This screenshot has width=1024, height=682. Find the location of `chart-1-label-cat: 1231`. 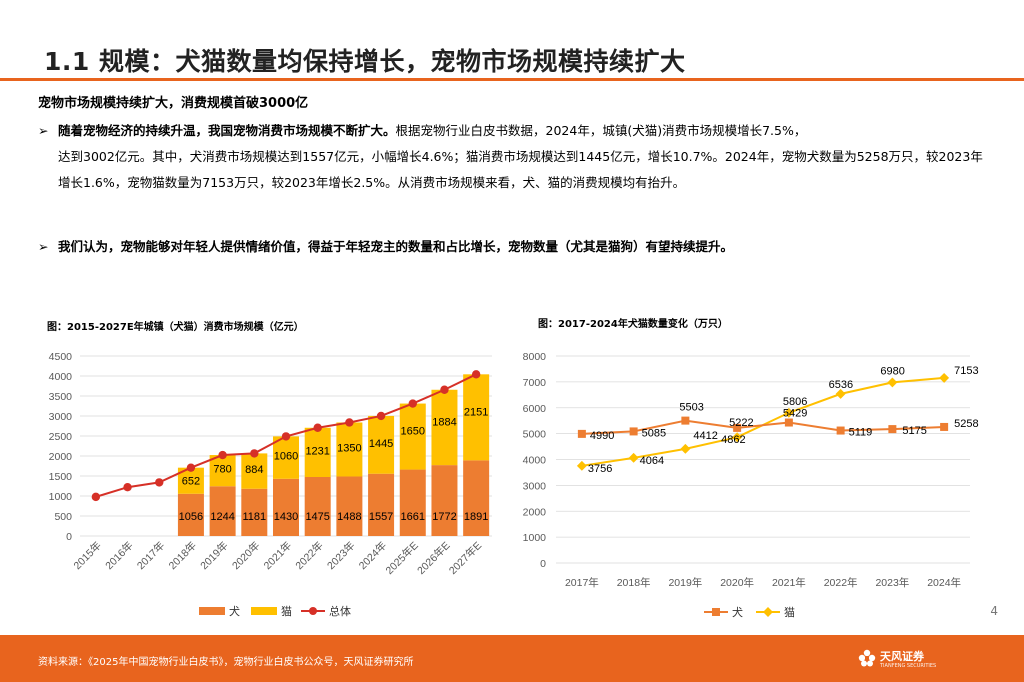

chart-1-label-cat: 1231 is located at coordinates (317, 451).